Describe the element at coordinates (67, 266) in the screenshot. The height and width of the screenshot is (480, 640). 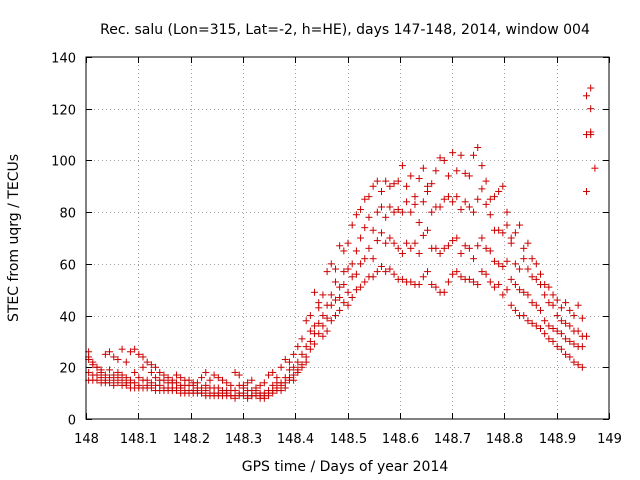
I see `y-tick-label: 60` at that location.